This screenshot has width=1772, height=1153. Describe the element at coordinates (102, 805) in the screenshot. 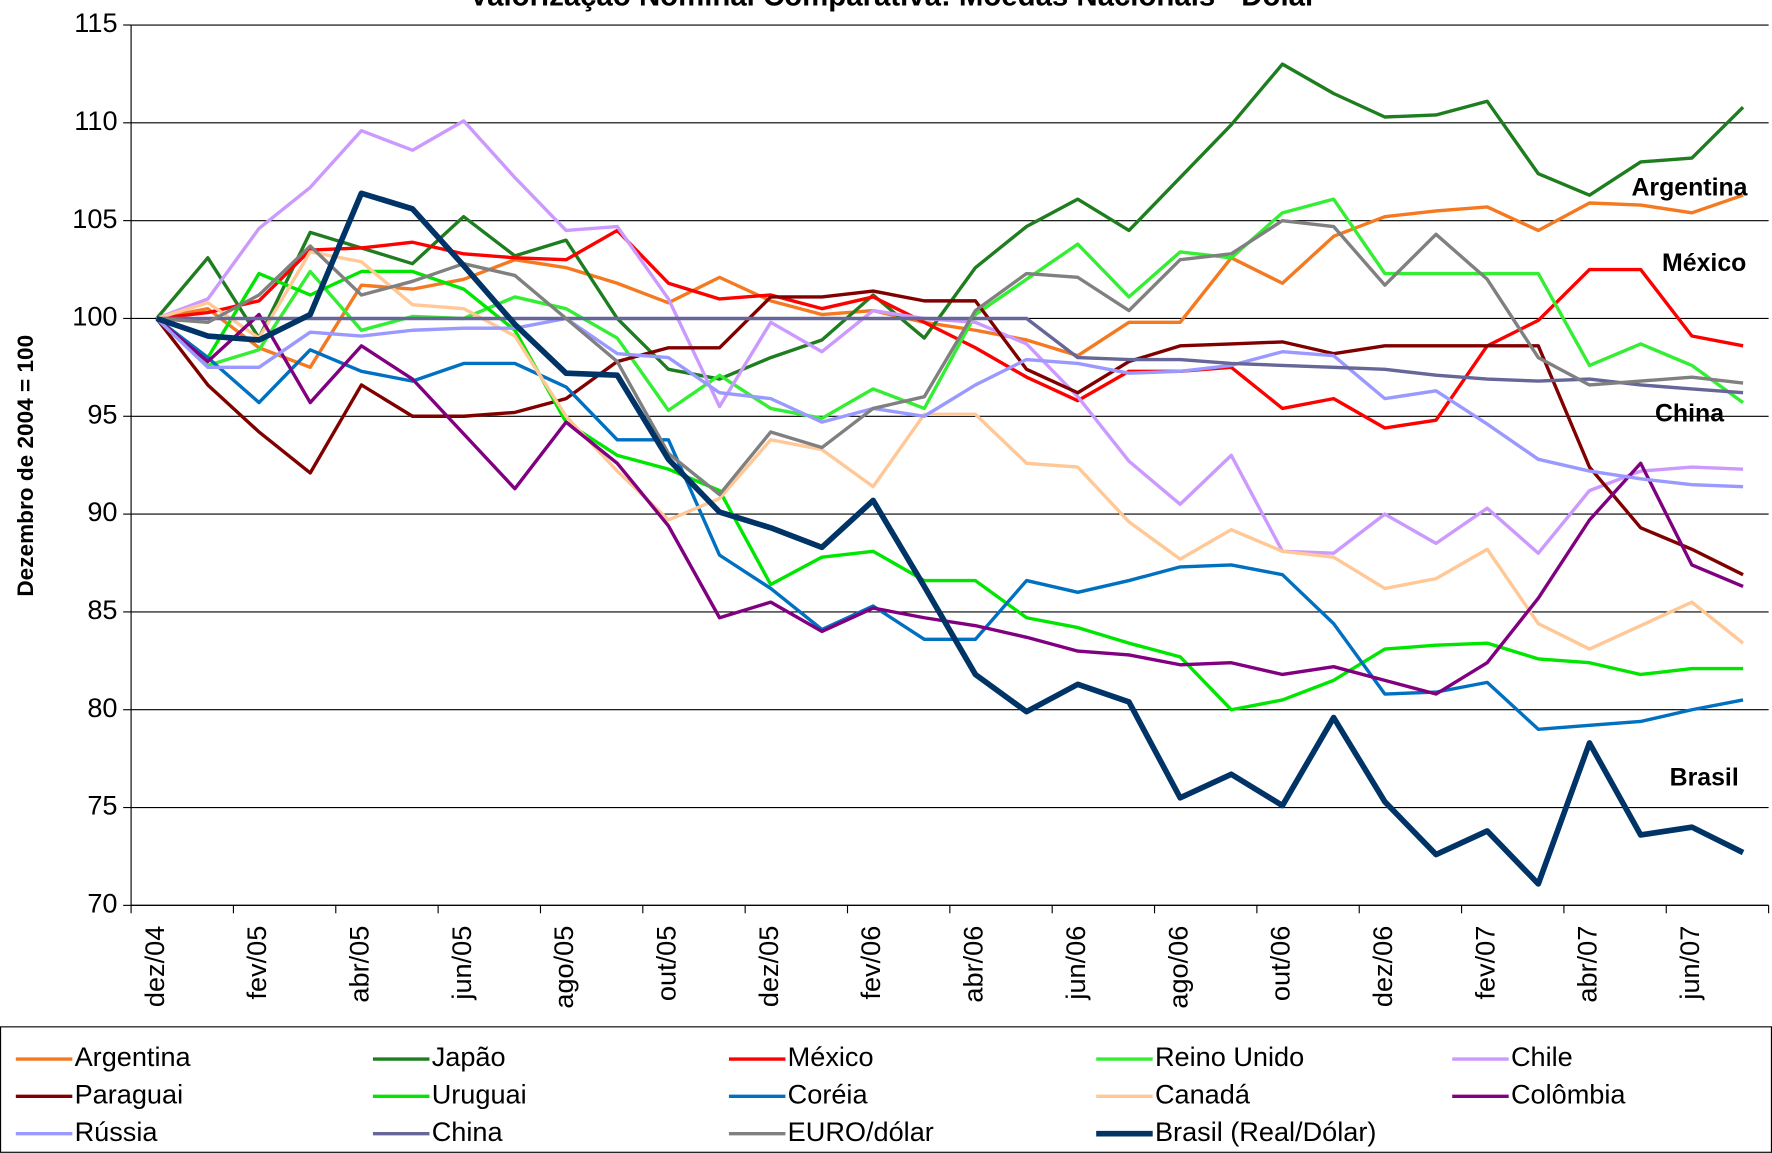

I see `y-tick-label: 75` at that location.